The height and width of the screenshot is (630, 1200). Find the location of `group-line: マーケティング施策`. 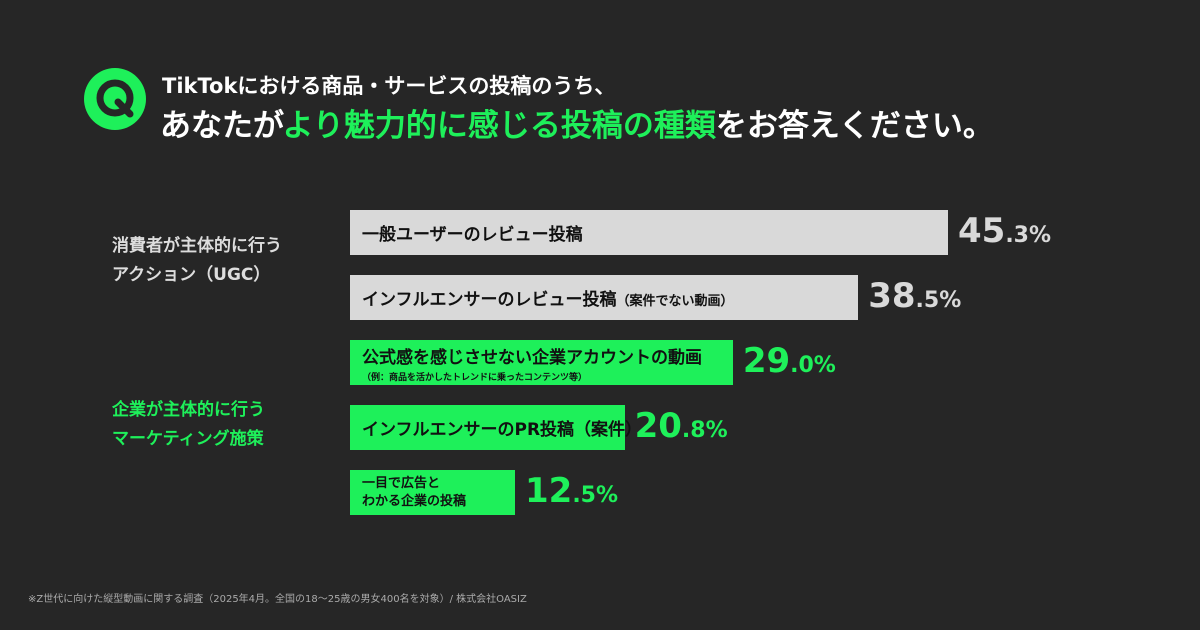

group-line: マーケティング施策 is located at coordinates (188, 439).